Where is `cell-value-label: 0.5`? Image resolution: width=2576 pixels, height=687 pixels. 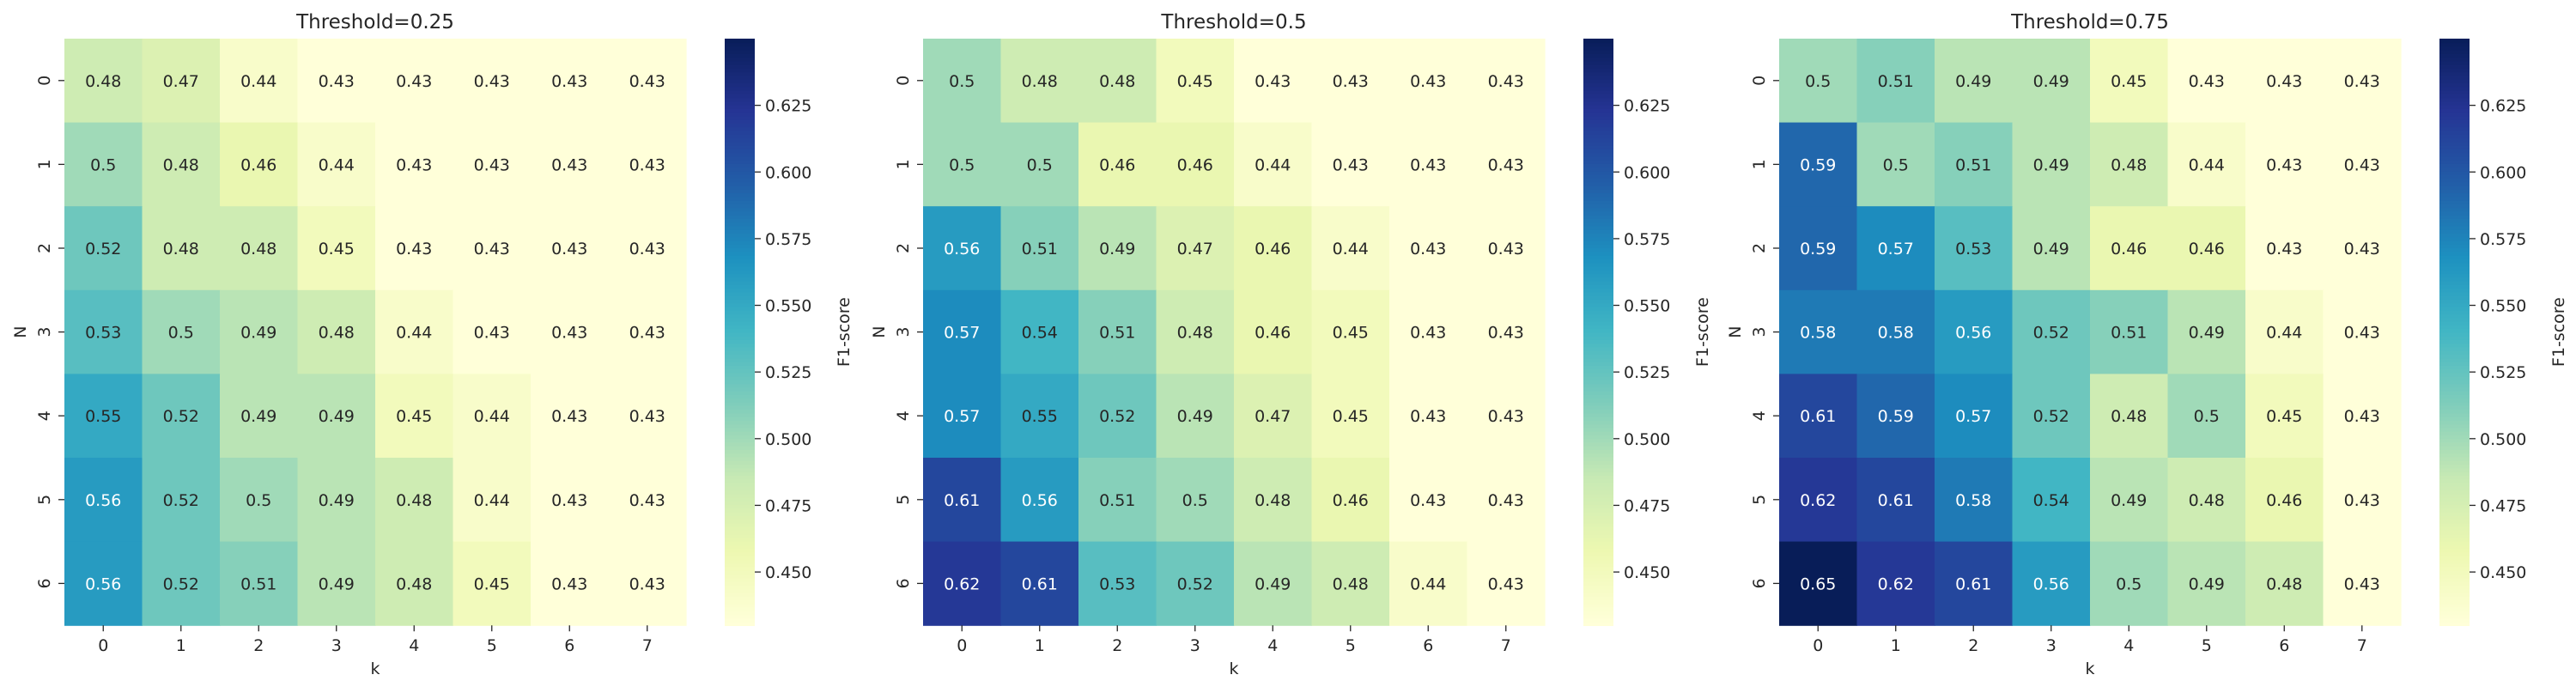 cell-value-label: 0.5 is located at coordinates (181, 333).